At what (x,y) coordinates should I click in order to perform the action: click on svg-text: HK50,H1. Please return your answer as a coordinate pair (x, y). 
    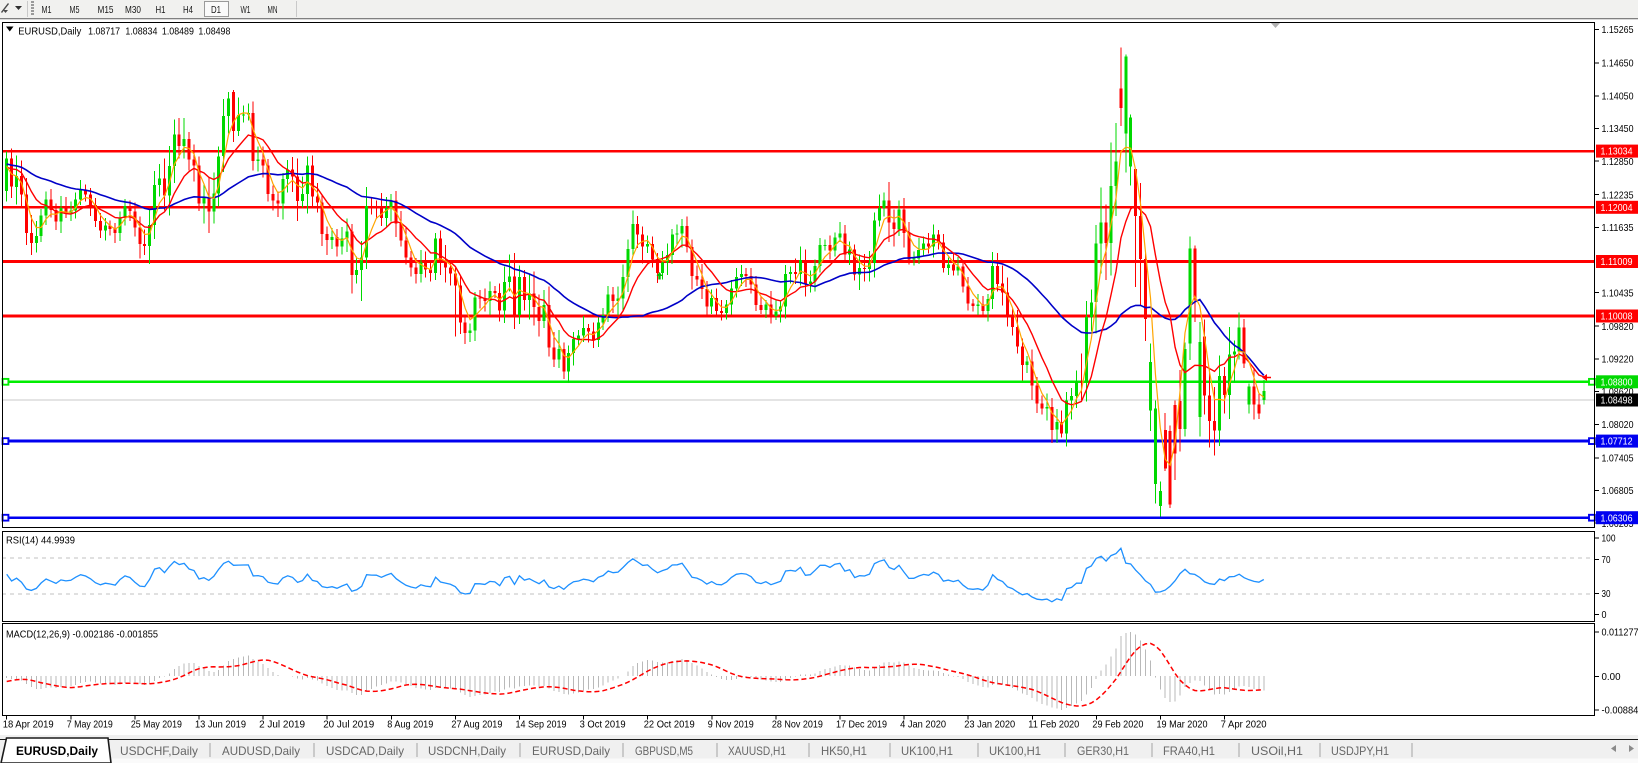
    Looking at the image, I should click on (844, 751).